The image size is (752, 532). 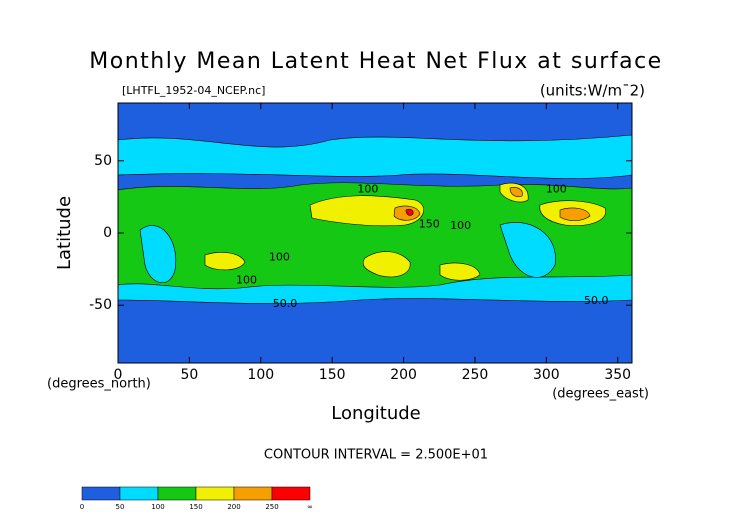 What do you see at coordinates (475, 375) in the screenshot?
I see `x-tick-label: 250` at bounding box center [475, 375].